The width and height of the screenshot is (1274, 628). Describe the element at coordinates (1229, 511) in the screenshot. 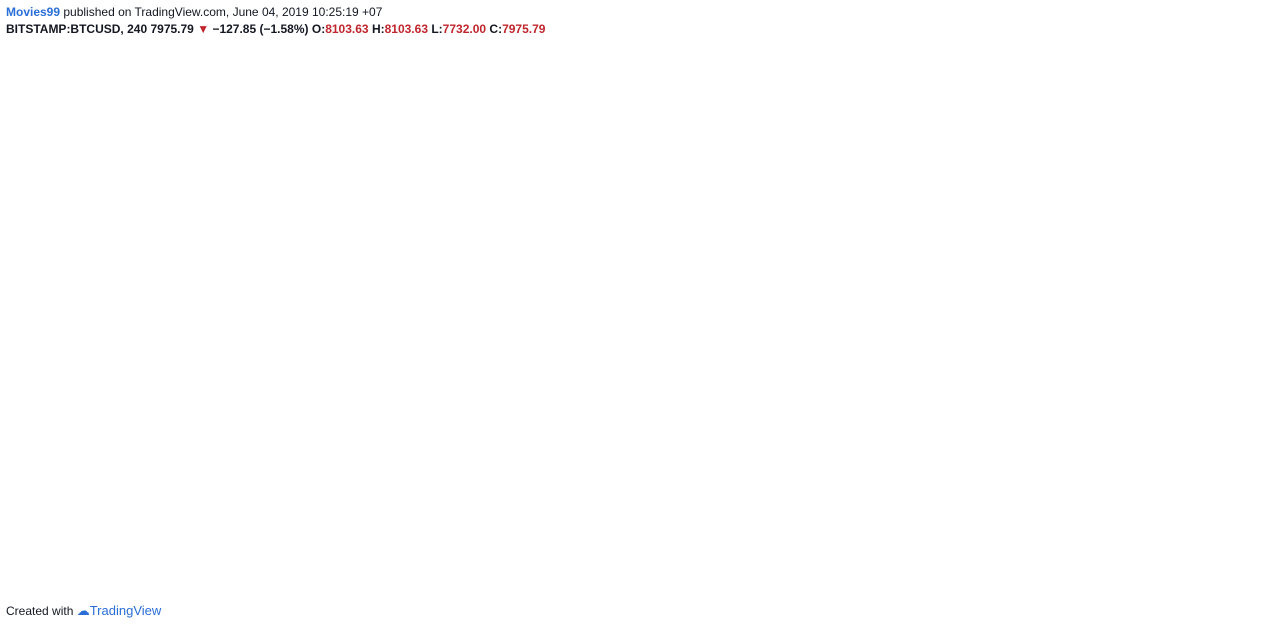

I see `price-badge-label: 3.872K` at that location.